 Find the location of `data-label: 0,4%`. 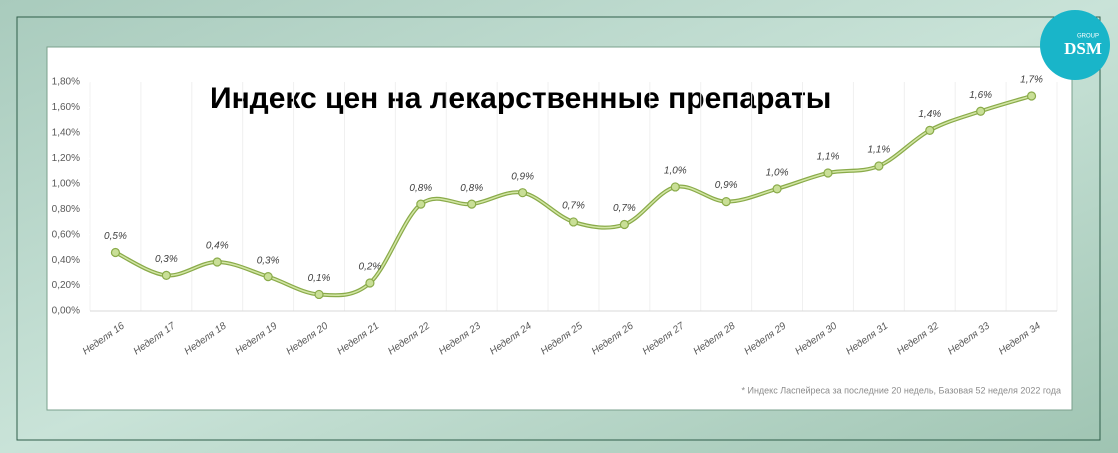

data-label: 0,4% is located at coordinates (217, 246).